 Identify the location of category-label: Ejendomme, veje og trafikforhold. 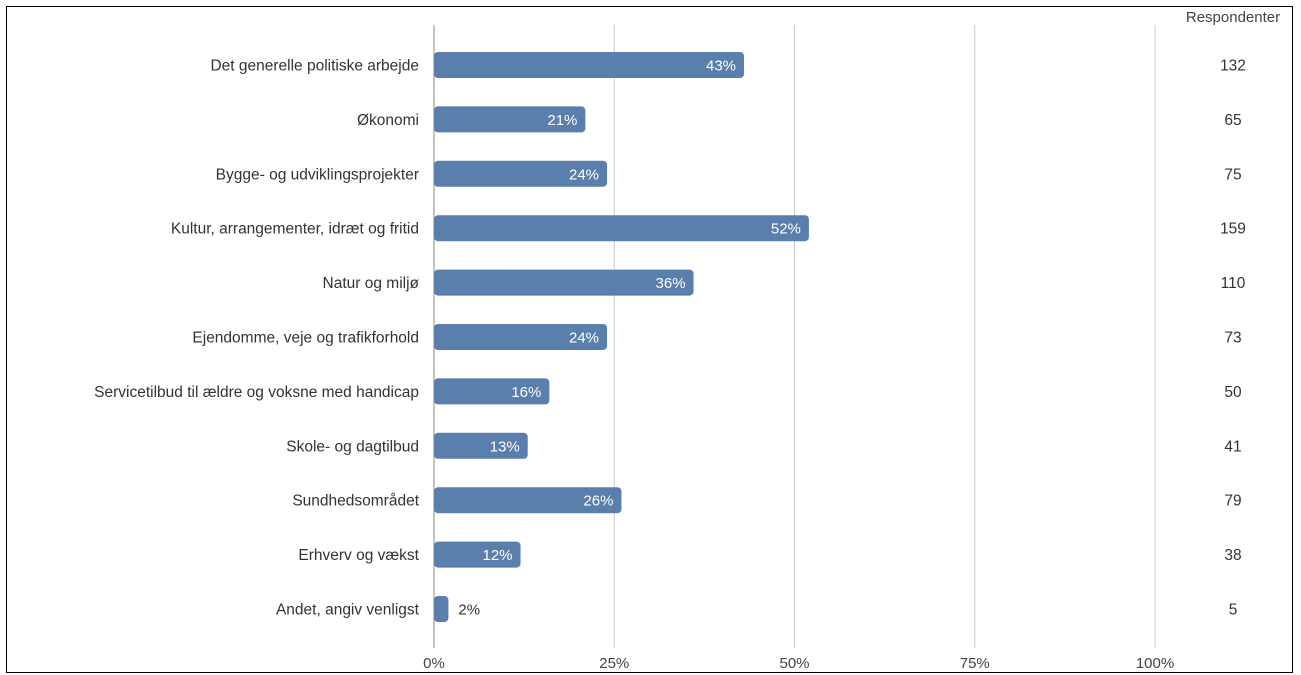
(305, 338).